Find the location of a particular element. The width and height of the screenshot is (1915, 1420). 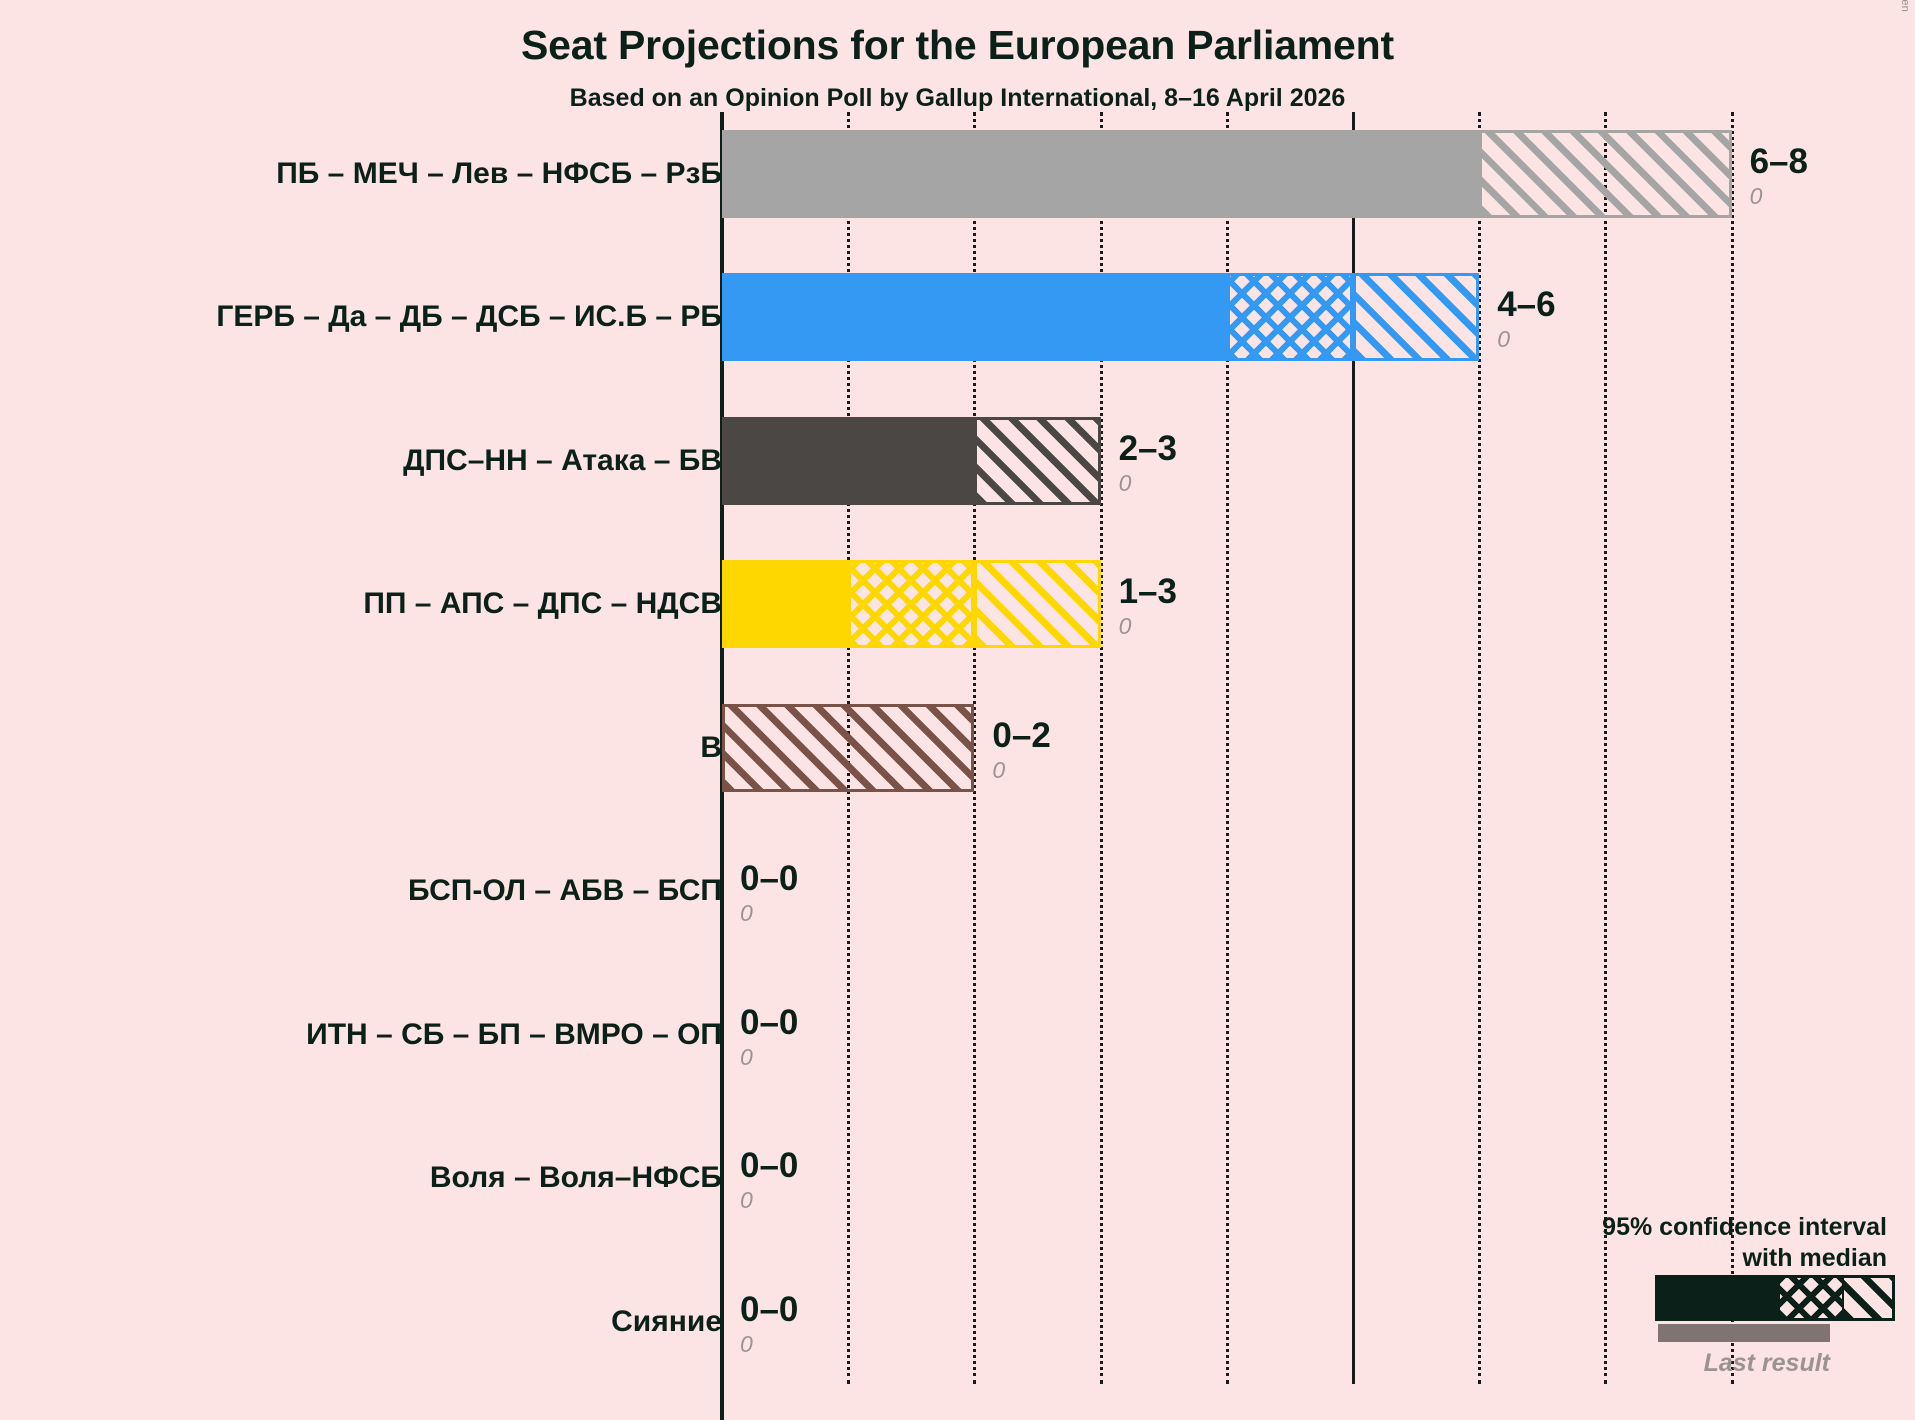

legend-line-2: with median is located at coordinates (1814, 1258).